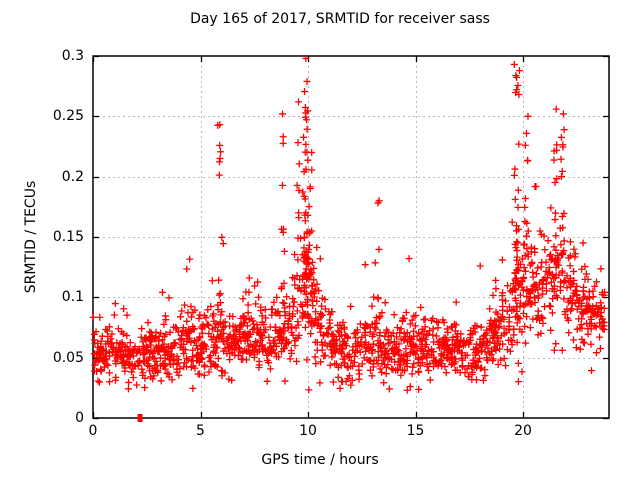 This screenshot has height=480, width=640. What do you see at coordinates (72, 297) in the screenshot?
I see `y-tick-label: 0.1` at bounding box center [72, 297].